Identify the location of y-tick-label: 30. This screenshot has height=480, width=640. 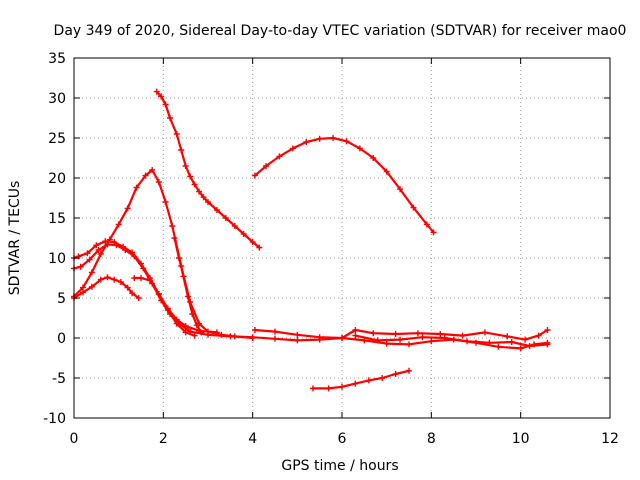
(57, 99).